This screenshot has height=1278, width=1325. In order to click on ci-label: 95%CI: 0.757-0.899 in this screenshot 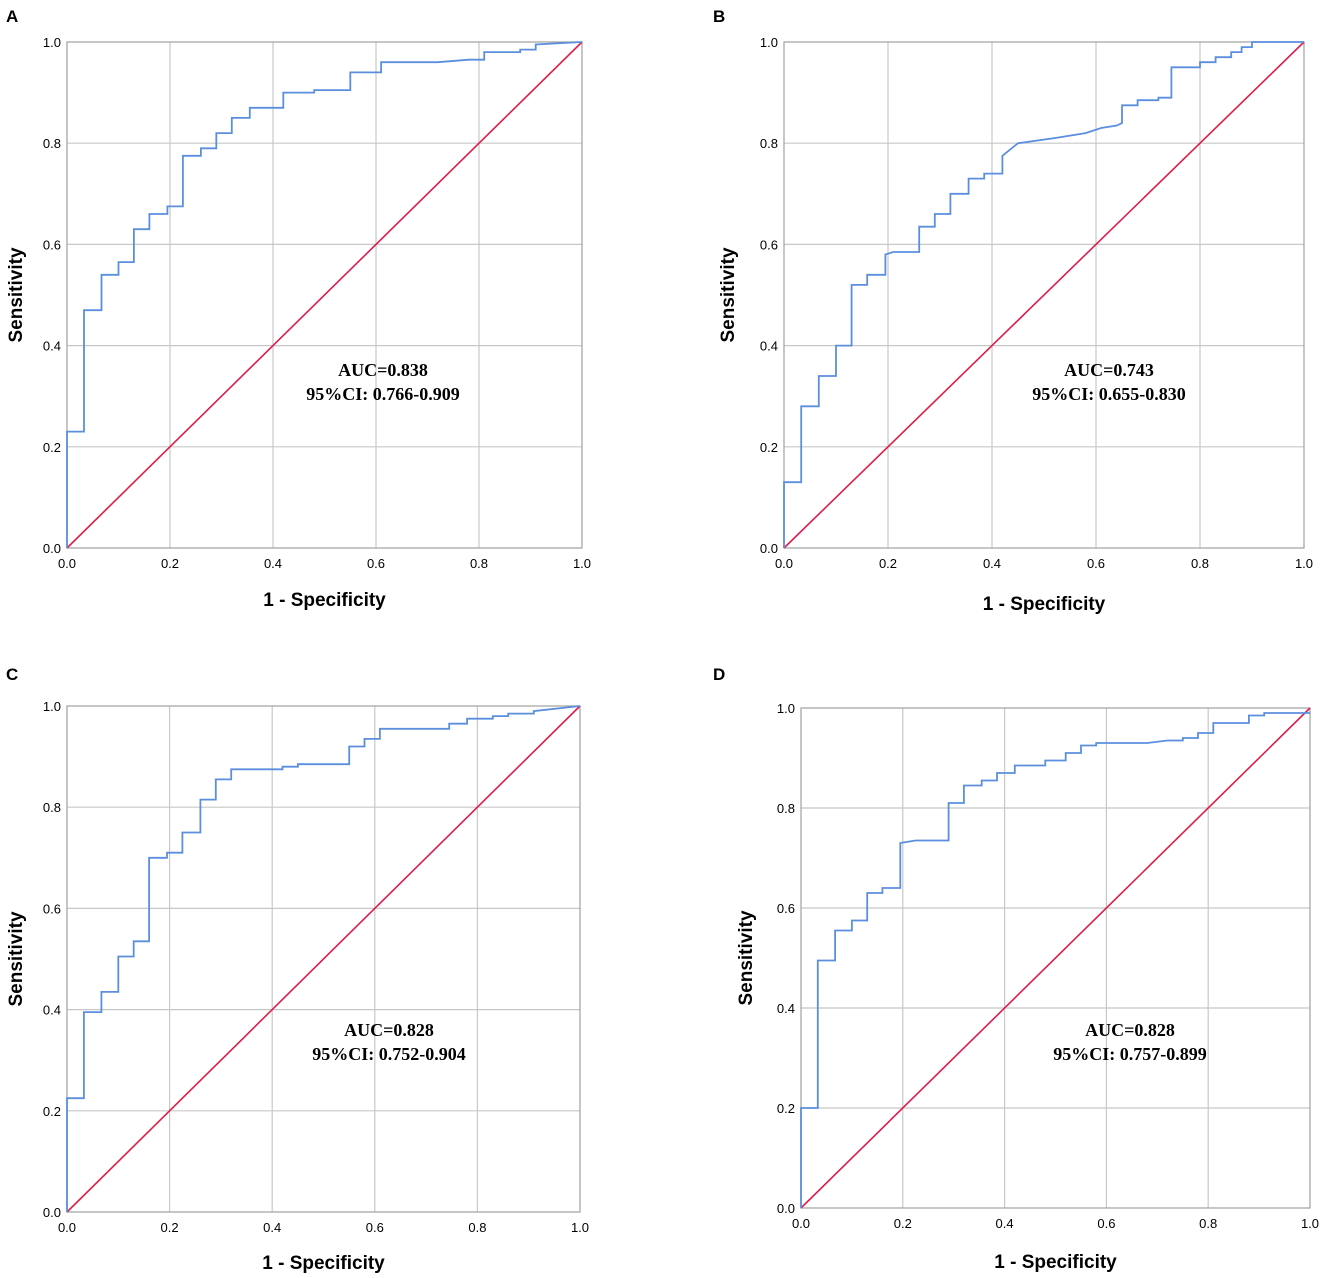, I will do `click(1130, 1054)`.